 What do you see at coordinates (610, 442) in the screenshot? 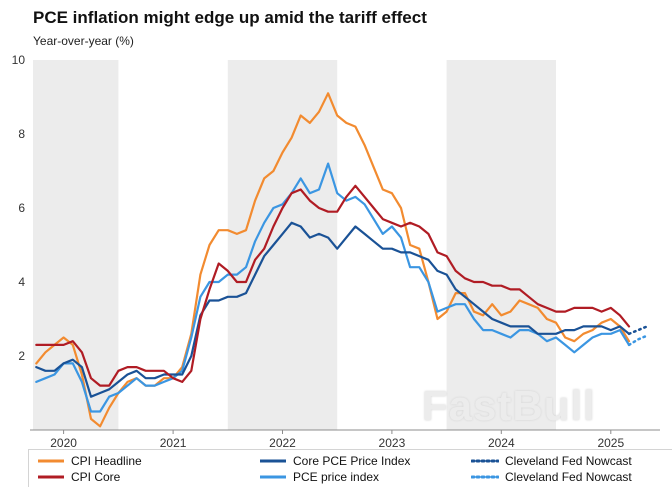
I see `x-tick-label: 2025` at bounding box center [610, 442].